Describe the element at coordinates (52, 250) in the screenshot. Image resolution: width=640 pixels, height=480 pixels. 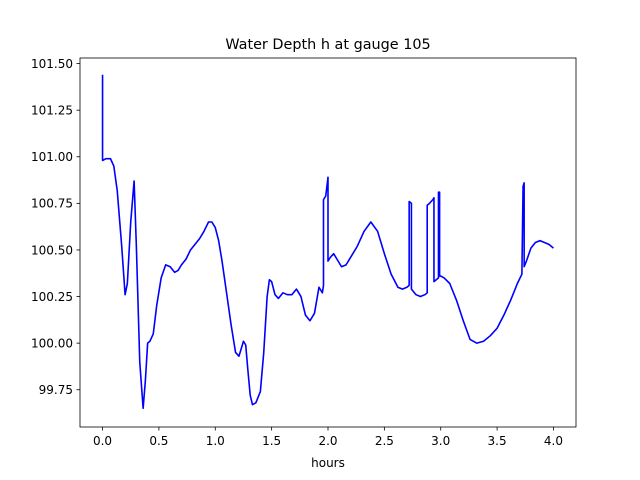
I see `y-tick-label: 100.50` at that location.